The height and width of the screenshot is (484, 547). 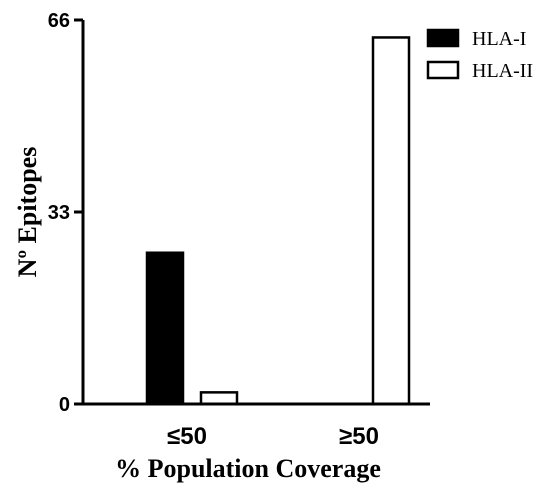 What do you see at coordinates (359, 436) in the screenshot?
I see `x-tick-label: ≥50` at bounding box center [359, 436].